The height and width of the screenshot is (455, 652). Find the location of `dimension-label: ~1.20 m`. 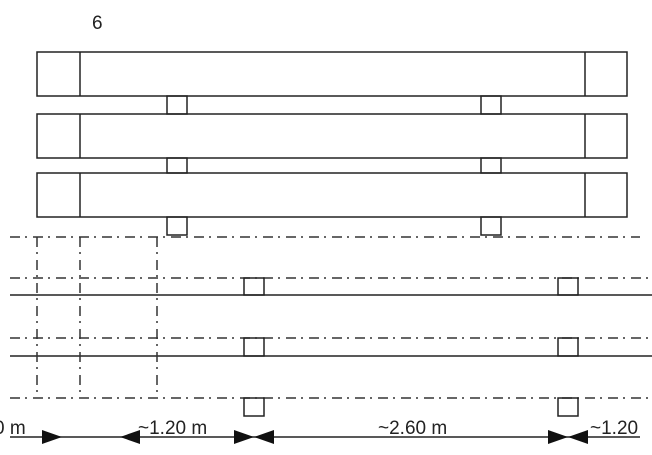

dimension-label: ~1.20 m is located at coordinates (172, 428).